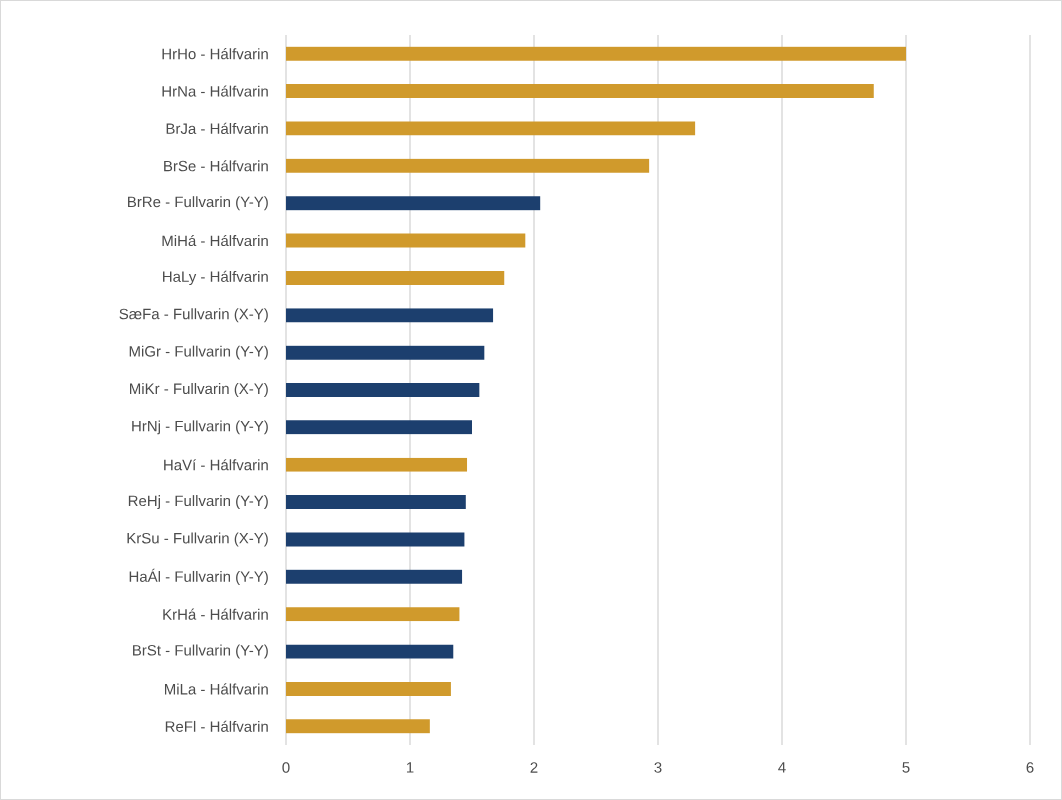 This screenshot has height=800, width=1062. What do you see at coordinates (198, 576) in the screenshot?
I see `y-tick-label: HaÁl - Fullvarin (Y-Y)` at bounding box center [198, 576].